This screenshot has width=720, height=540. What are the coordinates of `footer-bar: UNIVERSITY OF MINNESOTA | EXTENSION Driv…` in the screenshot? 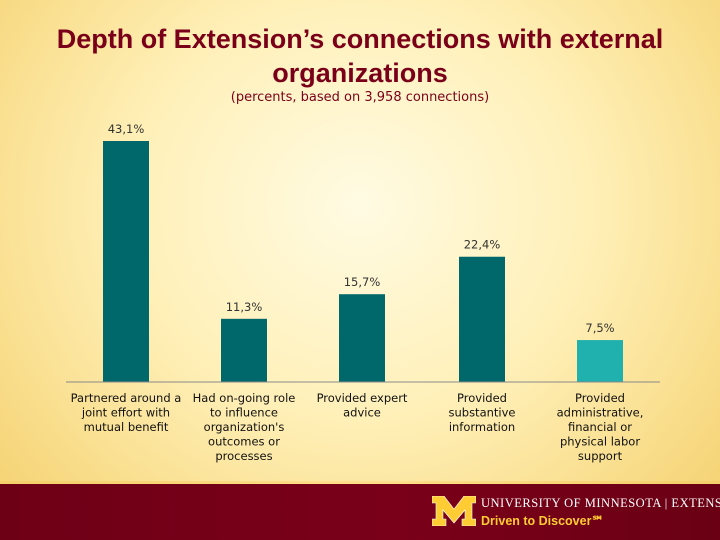 It's located at (360, 510).